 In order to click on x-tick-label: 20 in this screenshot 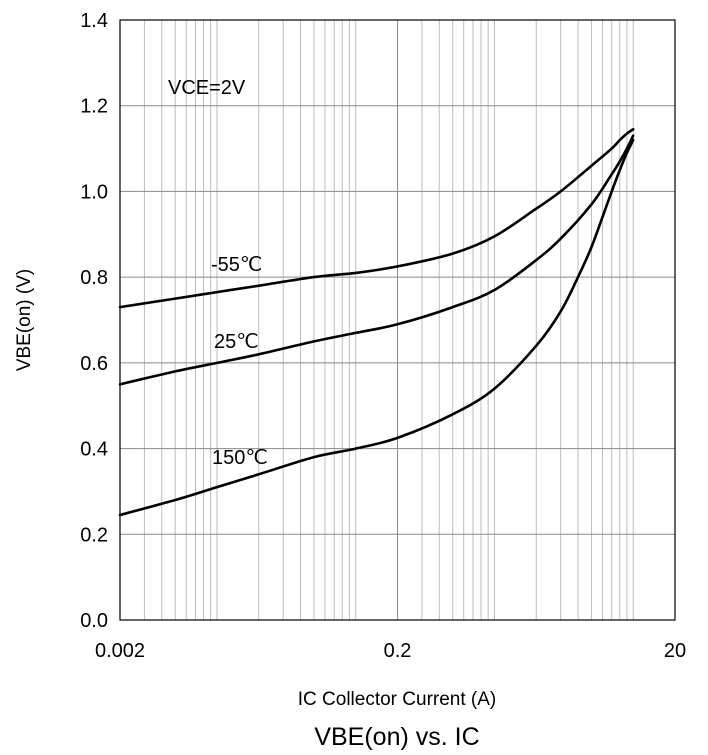, I will do `click(675, 651)`.